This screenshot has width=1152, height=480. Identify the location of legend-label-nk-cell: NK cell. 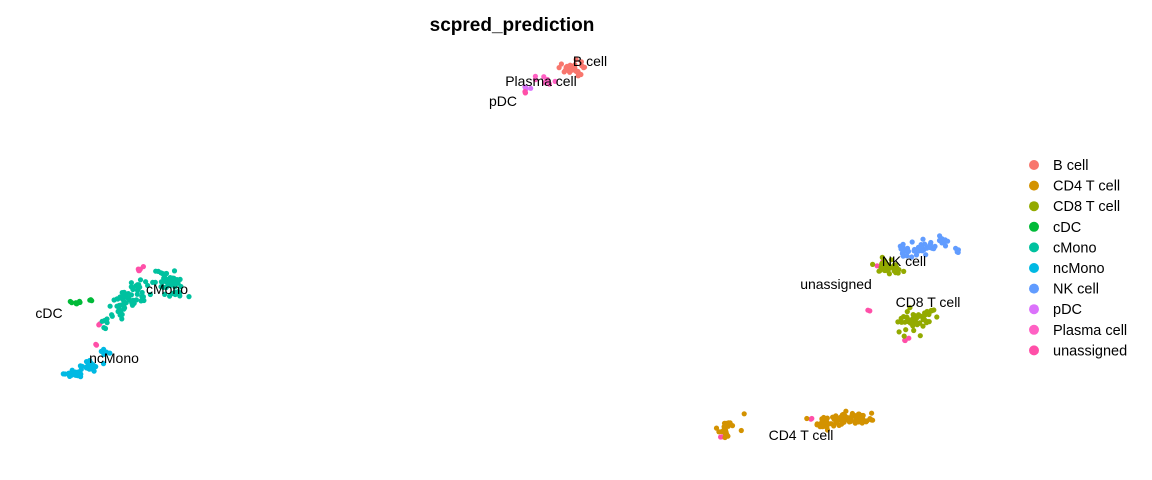
(1076, 290).